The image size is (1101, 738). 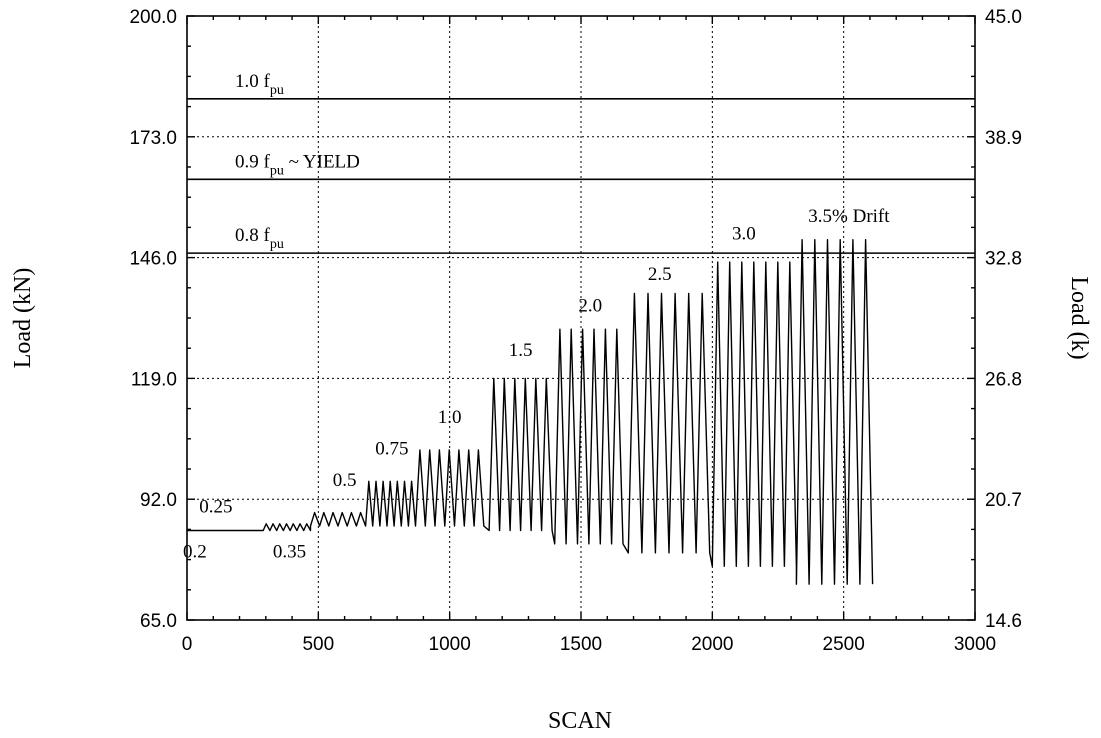 I want to click on x-tick-label: 2000, so click(x=712, y=644).